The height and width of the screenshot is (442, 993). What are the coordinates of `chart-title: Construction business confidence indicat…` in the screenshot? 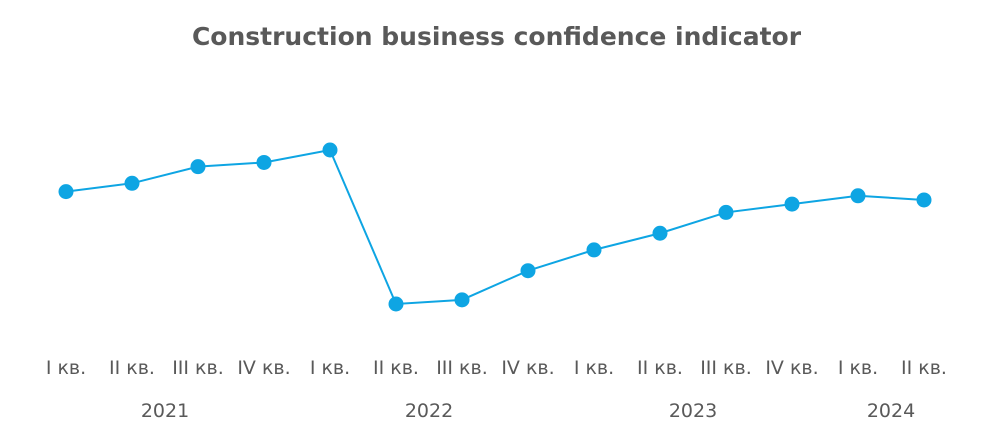 It's located at (496, 36).